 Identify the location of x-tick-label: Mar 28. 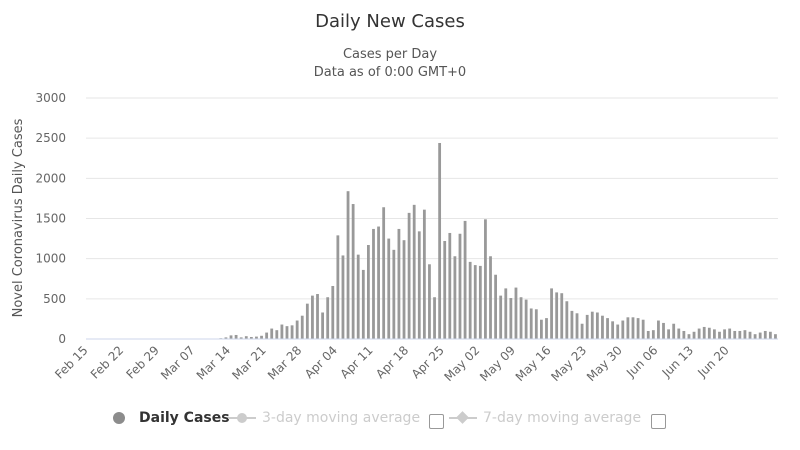
(284, 362).